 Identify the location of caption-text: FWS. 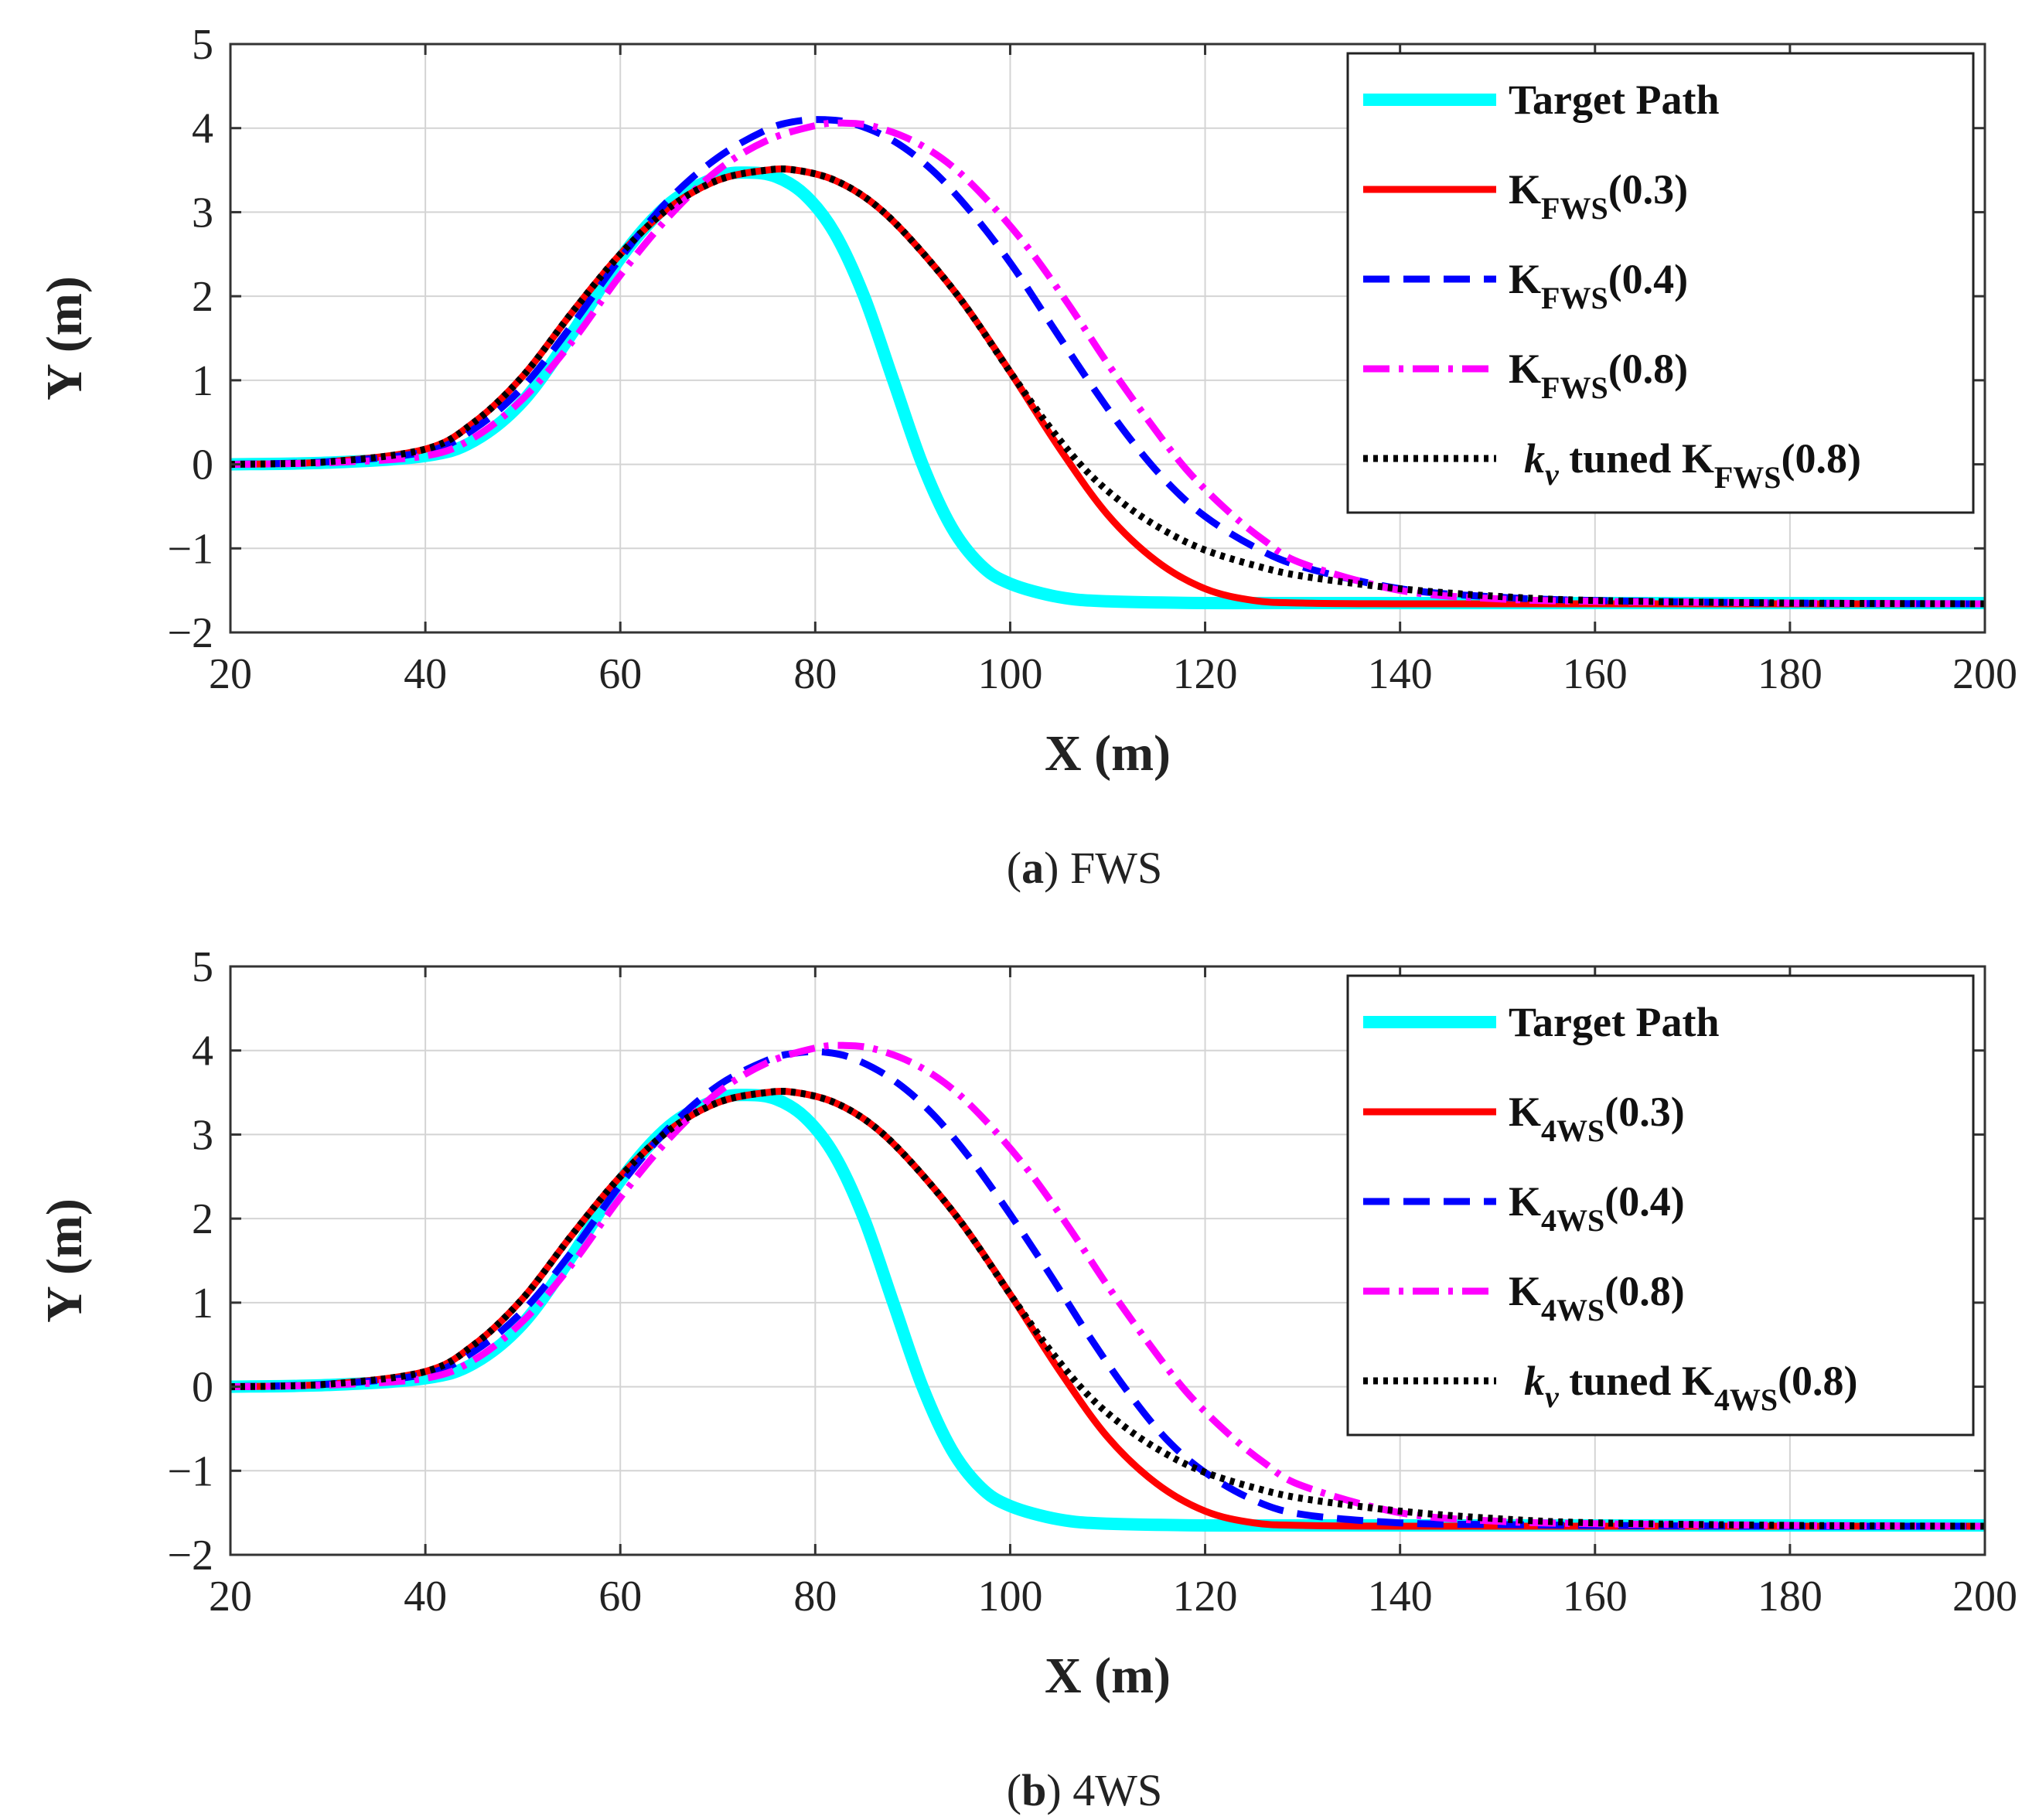
(1110, 868).